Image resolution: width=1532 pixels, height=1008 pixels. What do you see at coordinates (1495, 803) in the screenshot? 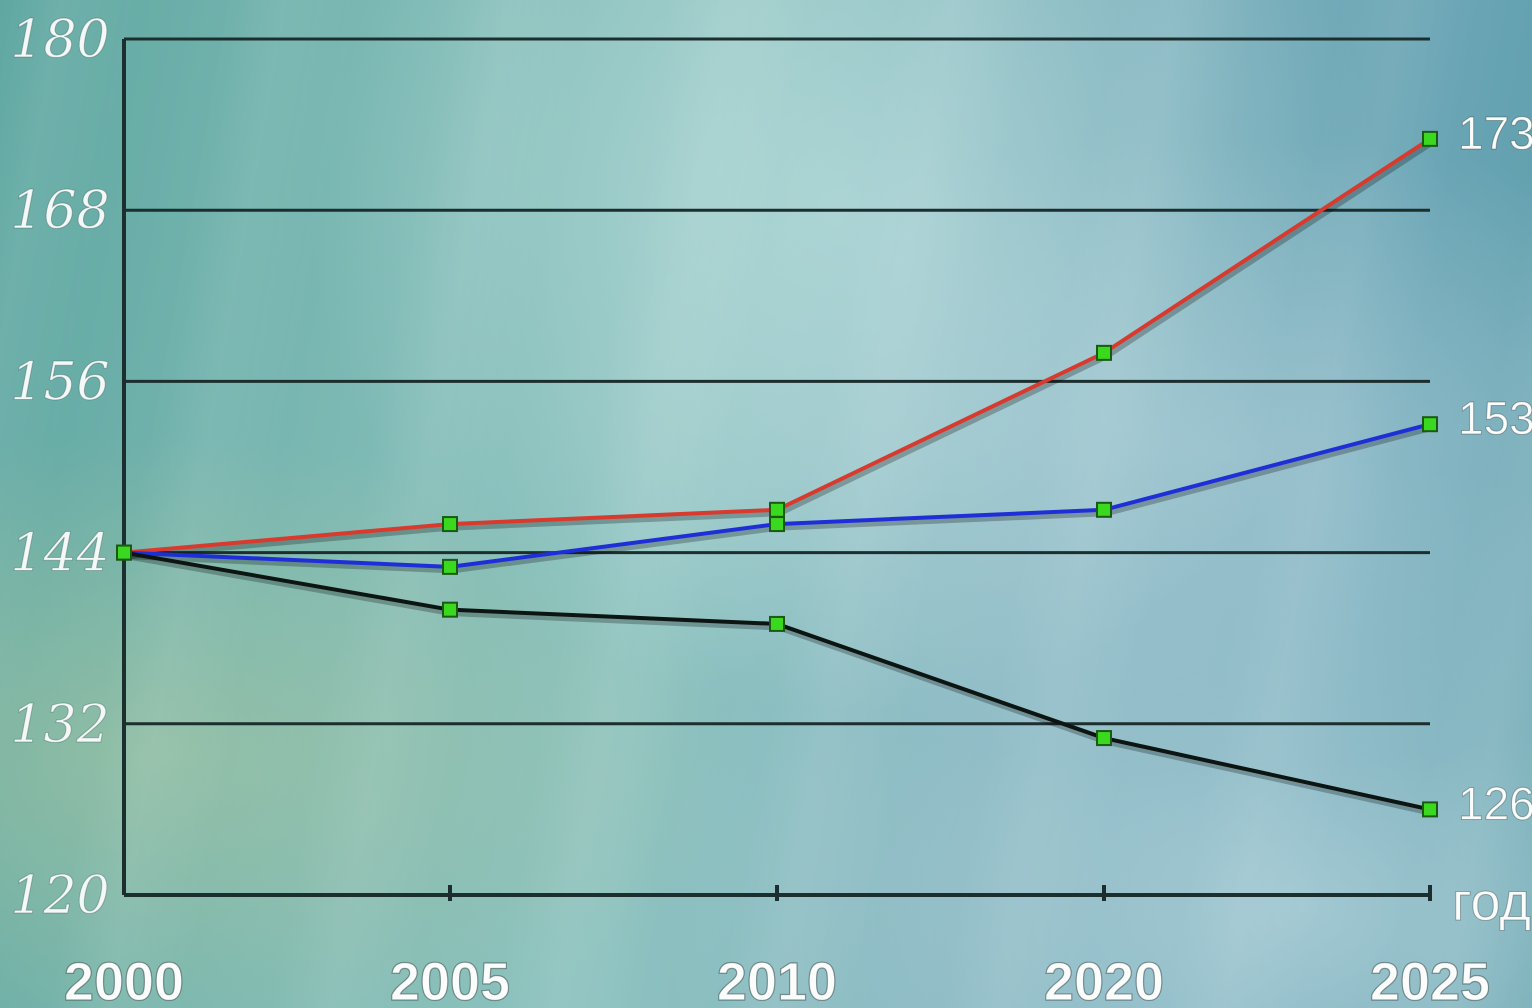
I see `series-end-label: 126` at bounding box center [1495, 803].